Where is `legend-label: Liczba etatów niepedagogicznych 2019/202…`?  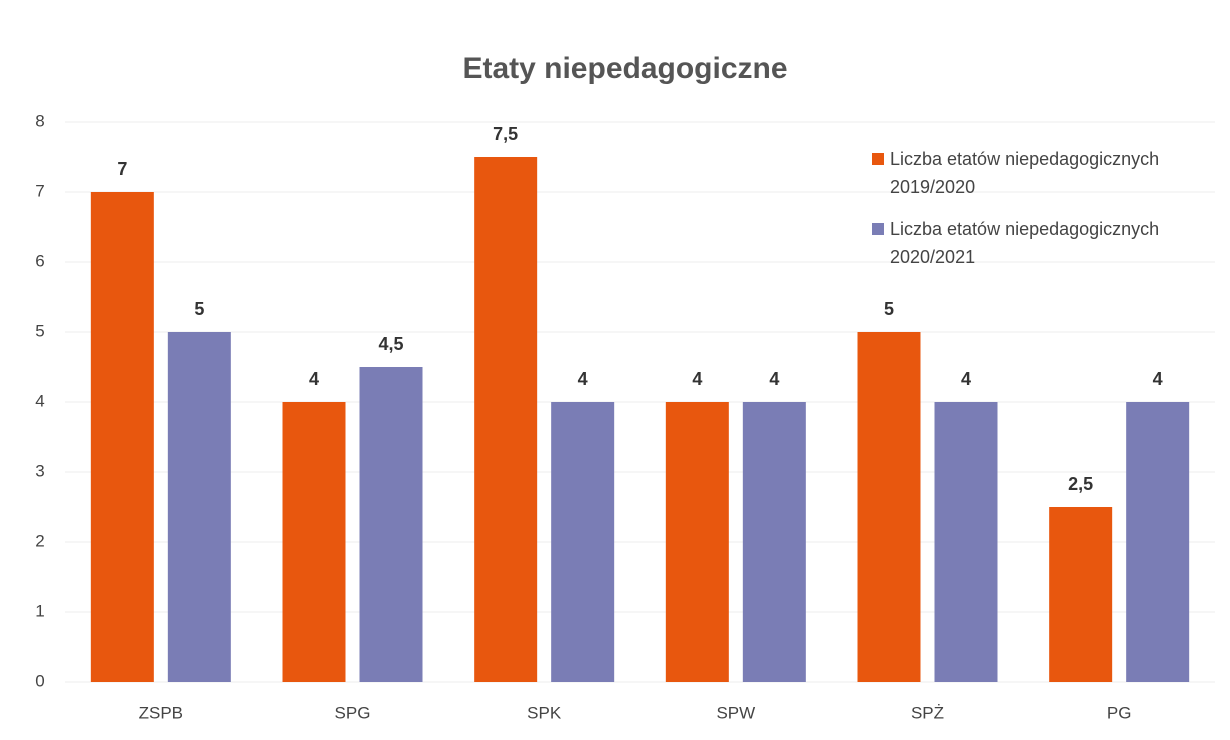
legend-label: Liczba etatów niepedagogicznych 2019/202… is located at coordinates (1025, 173).